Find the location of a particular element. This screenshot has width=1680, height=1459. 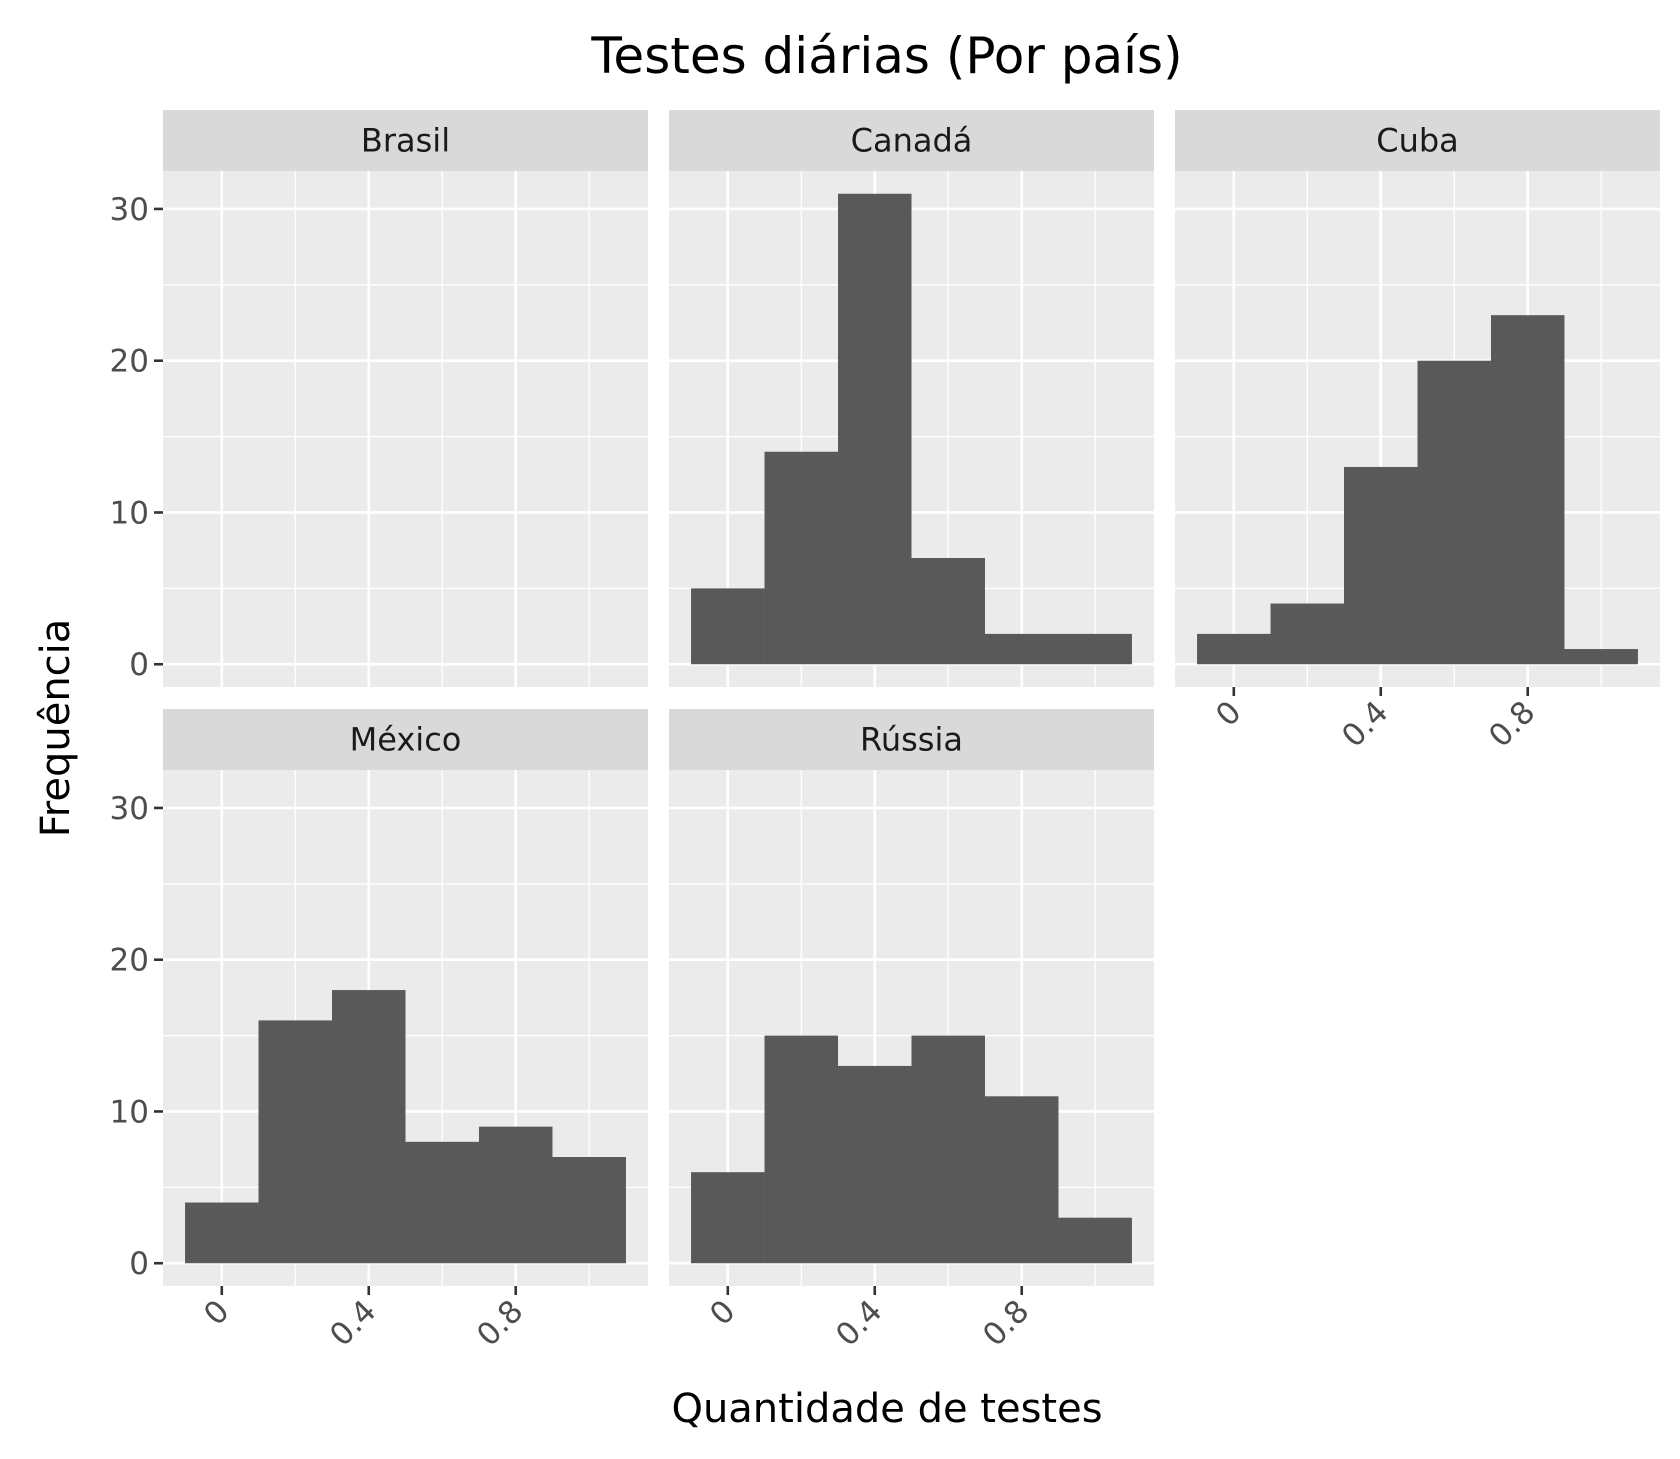

facet-strip-label: Rússia is located at coordinates (911, 740).